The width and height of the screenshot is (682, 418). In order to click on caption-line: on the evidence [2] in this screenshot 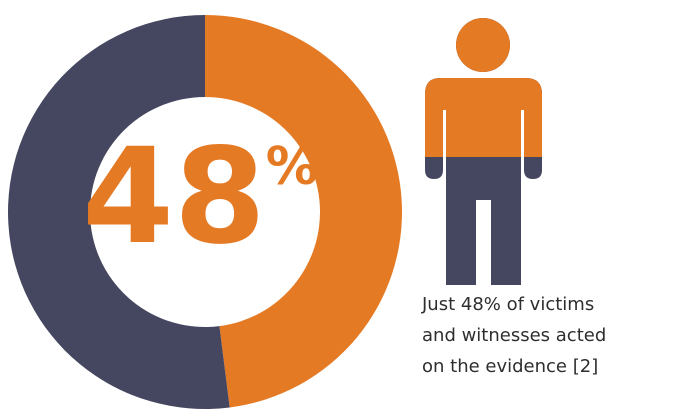, I will do `click(510, 366)`.